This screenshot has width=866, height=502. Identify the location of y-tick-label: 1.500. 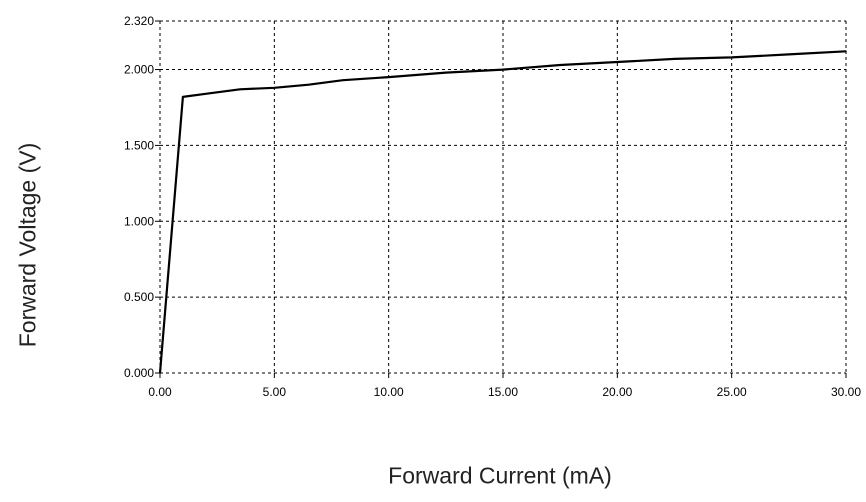
(139, 145).